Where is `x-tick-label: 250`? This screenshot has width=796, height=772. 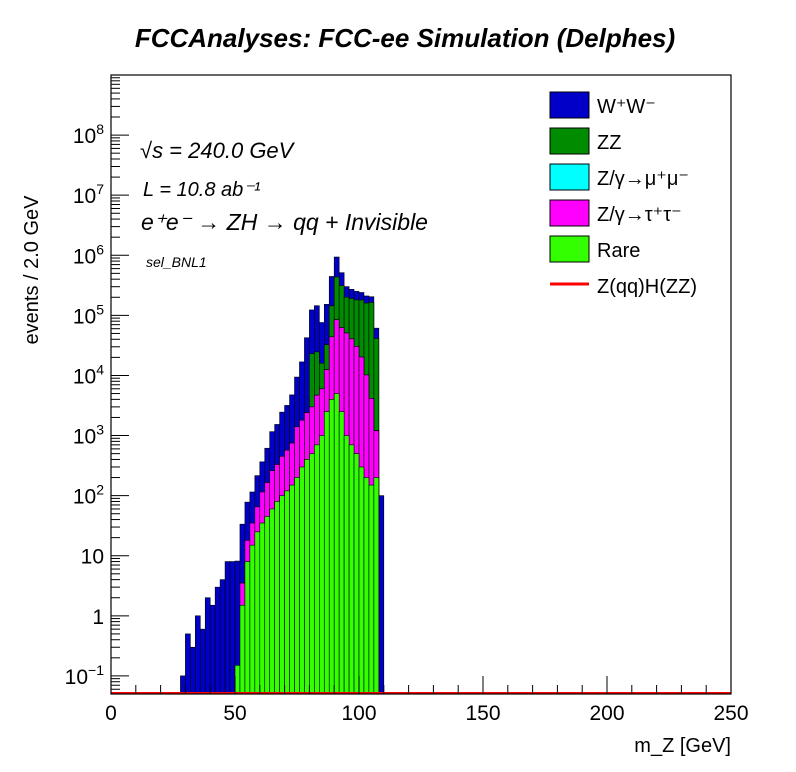 x-tick-label: 250 is located at coordinates (730, 713).